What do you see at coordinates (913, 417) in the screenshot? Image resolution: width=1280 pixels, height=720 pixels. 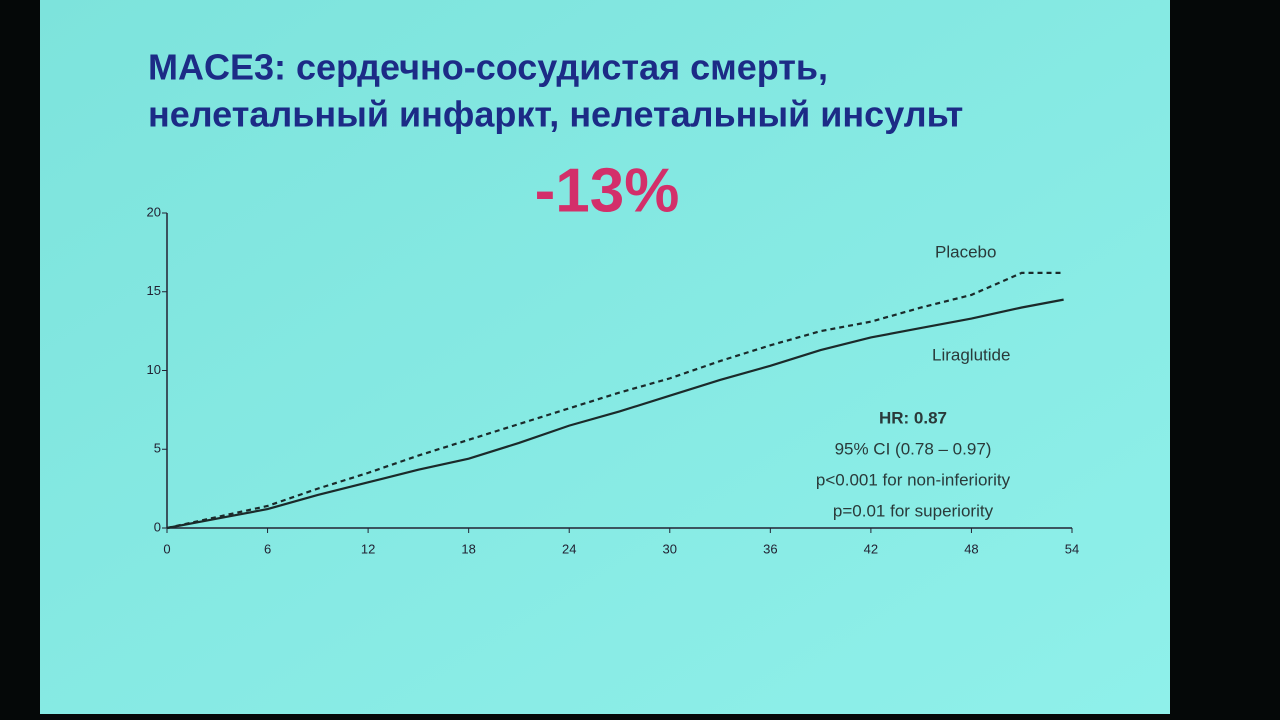 I see `annotation: HR: 0.87` at bounding box center [913, 417].